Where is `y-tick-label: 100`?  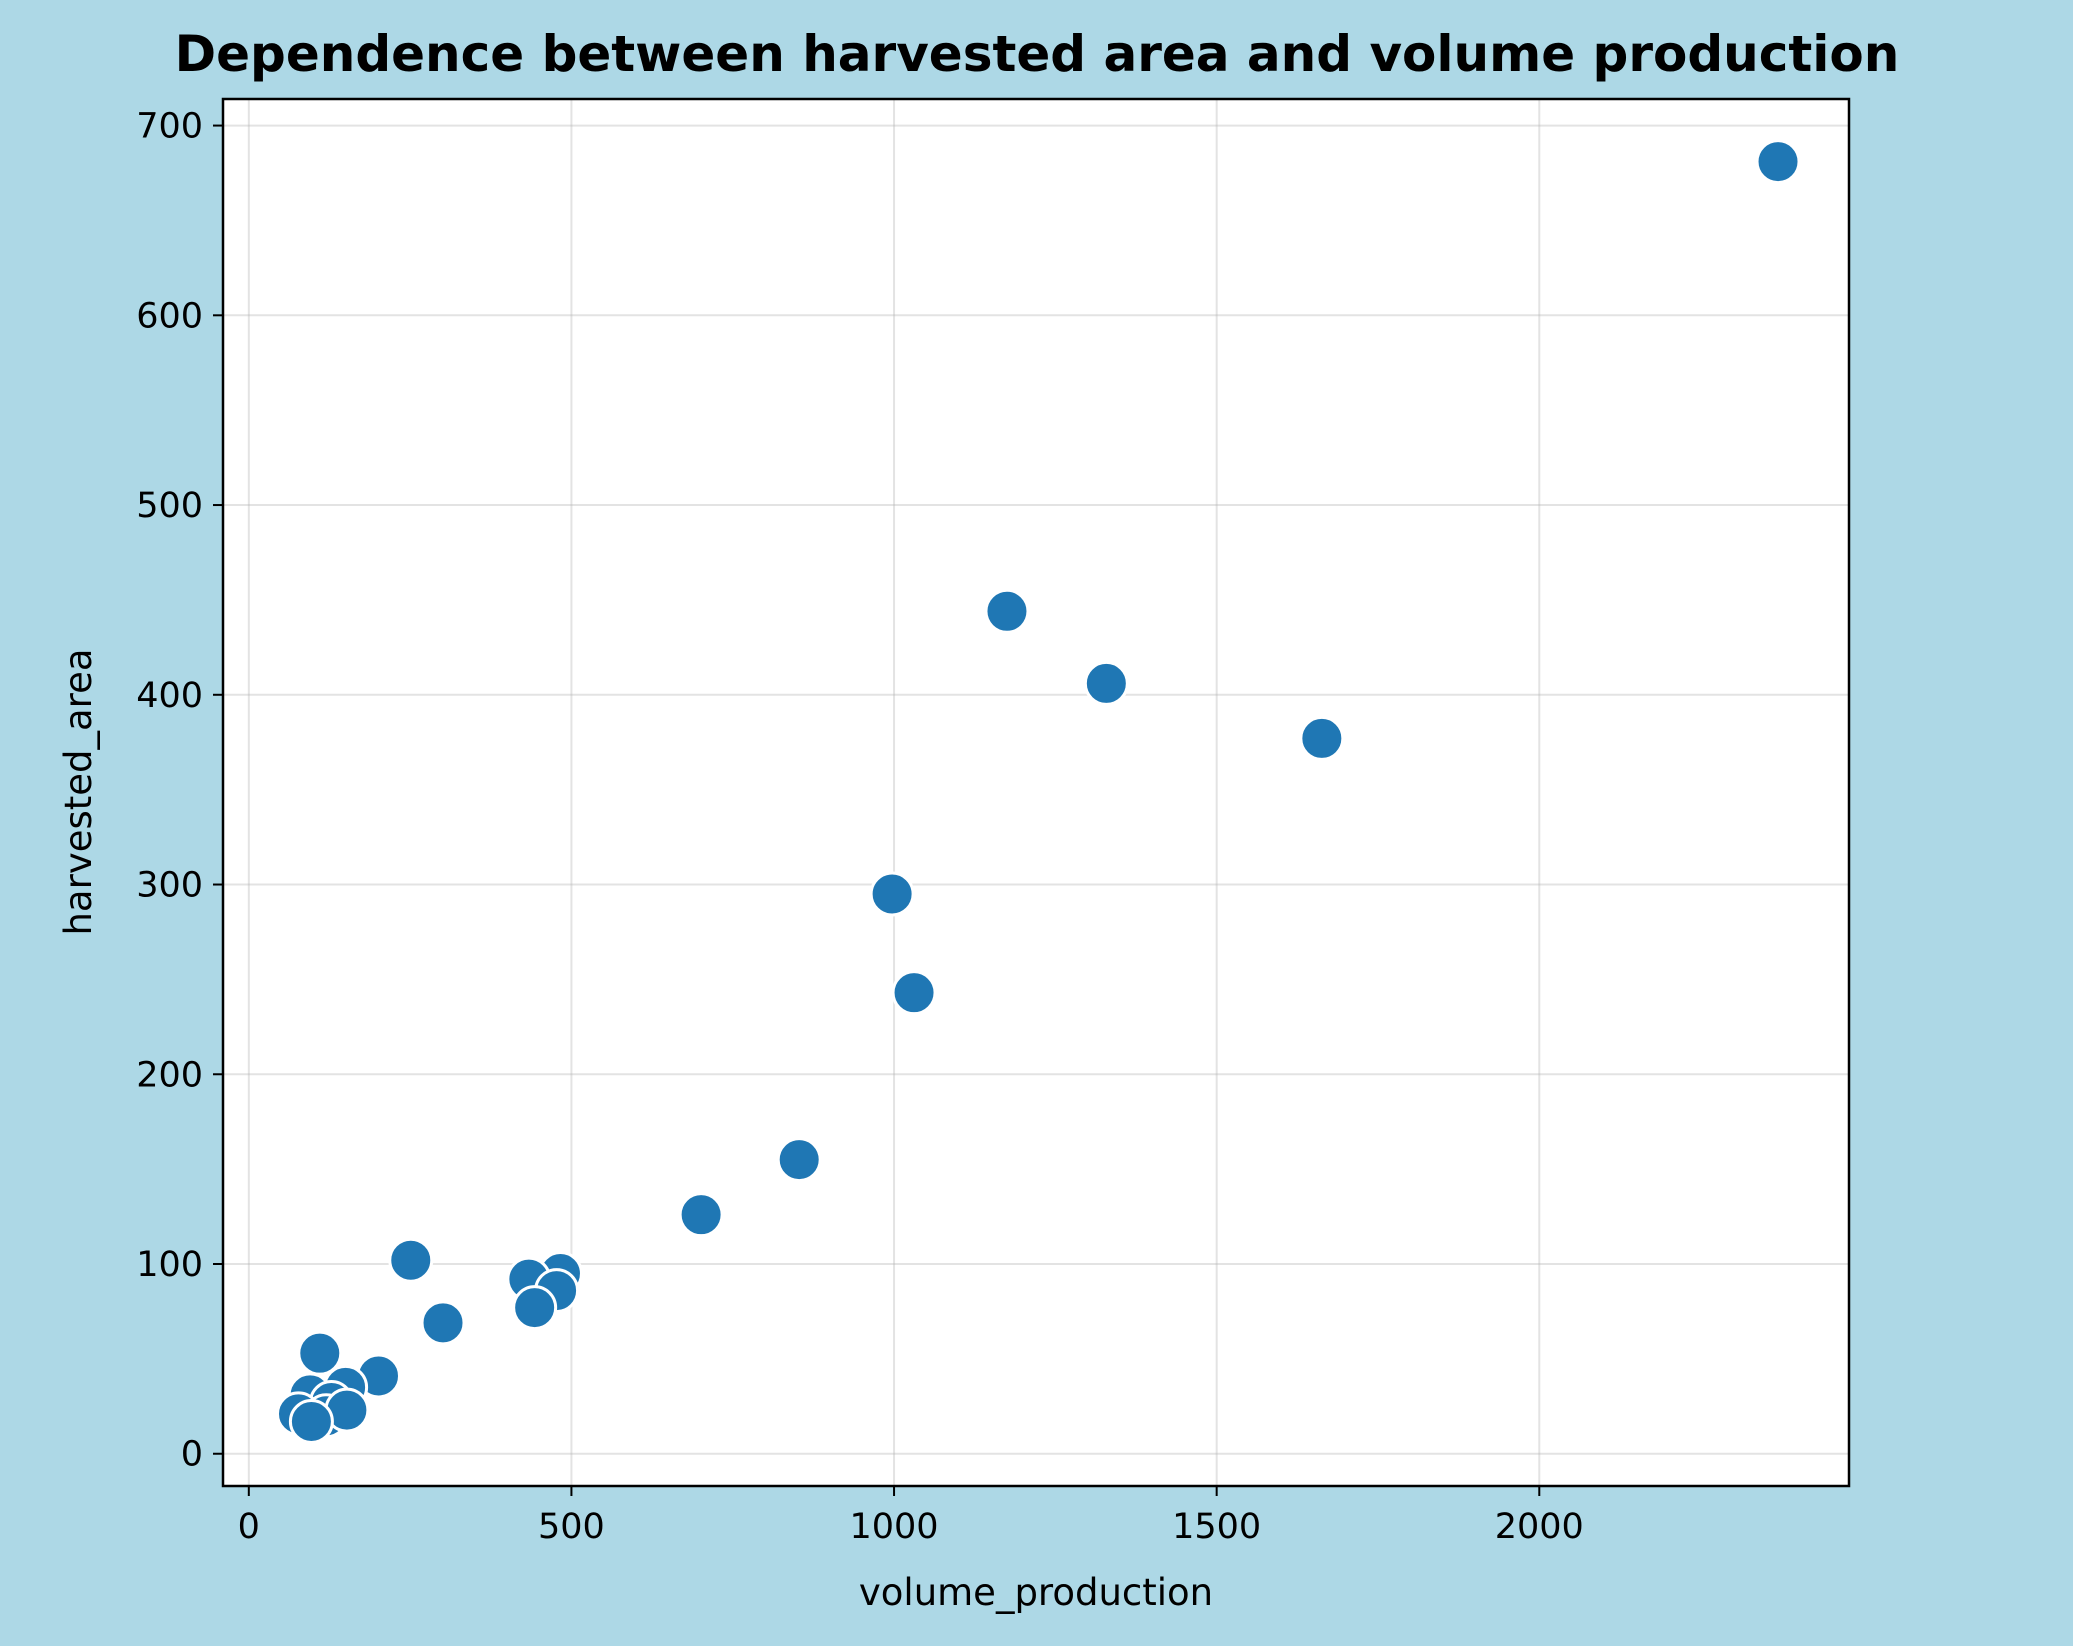
y-tick-label: 100 is located at coordinates (169, 1265).